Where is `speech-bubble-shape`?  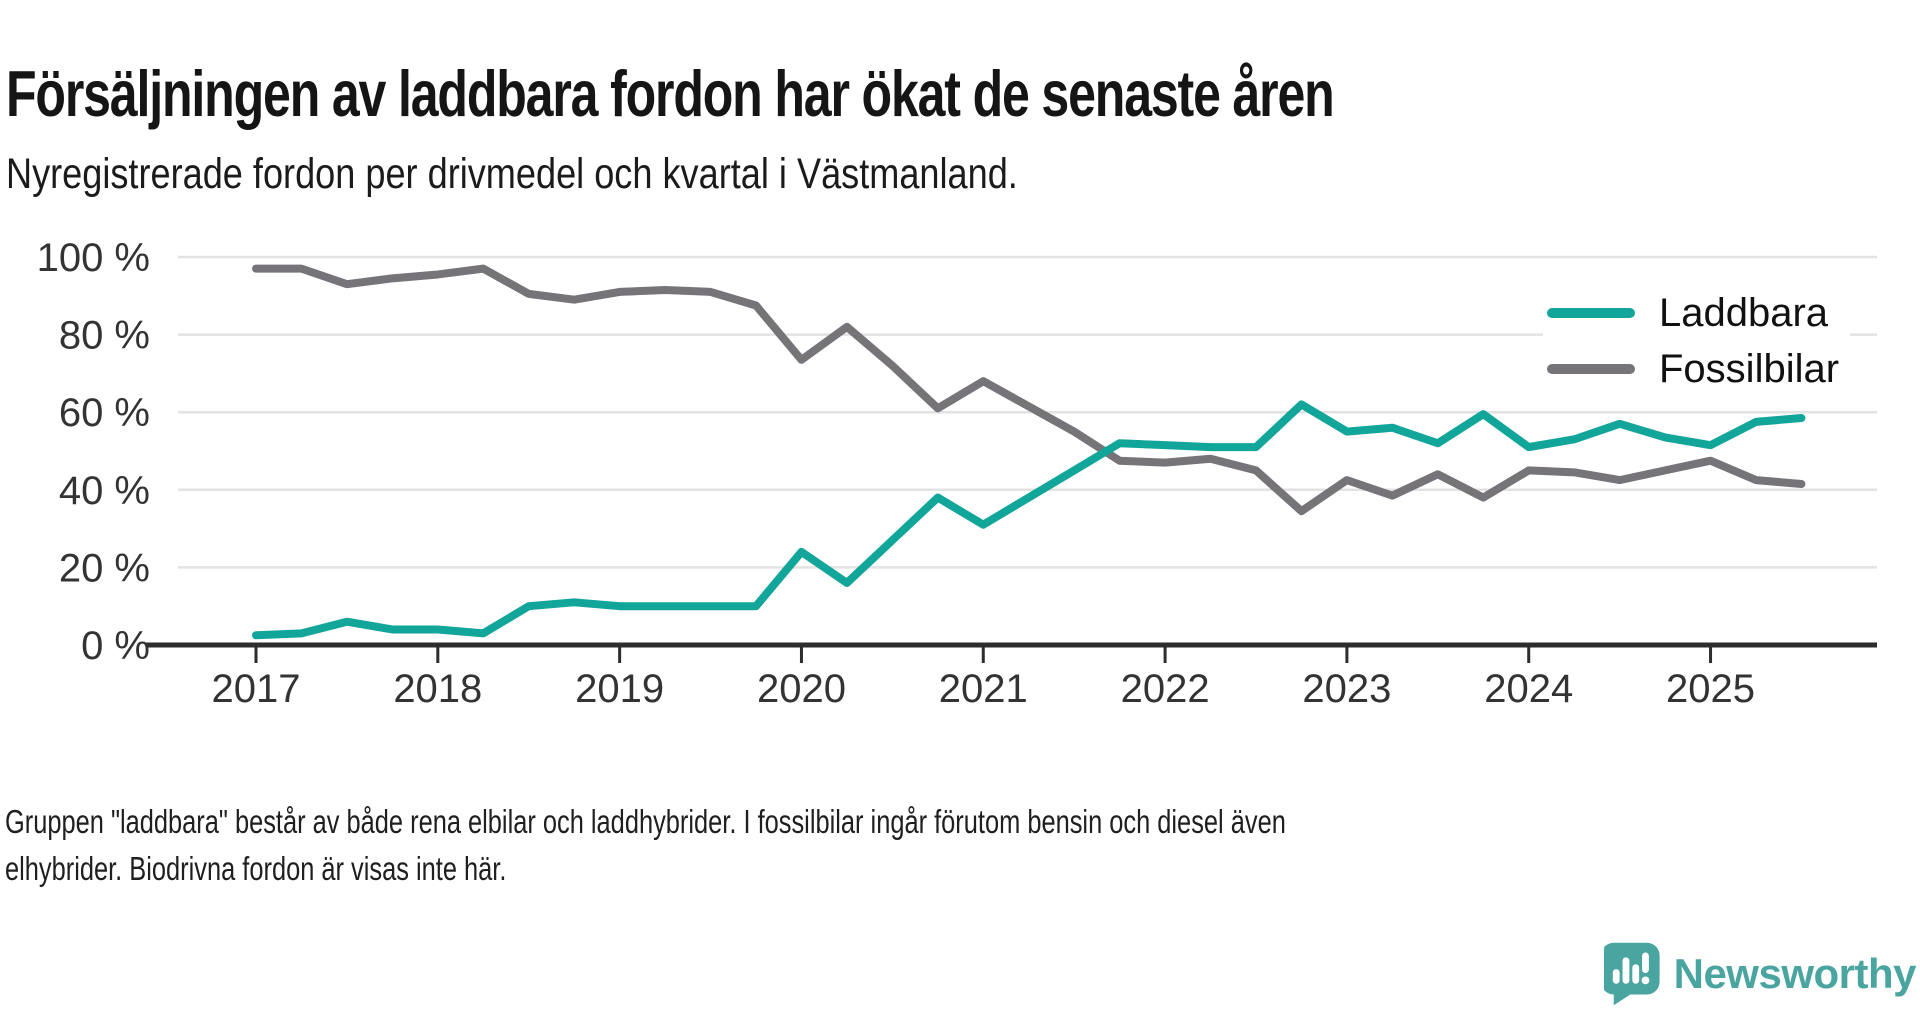 speech-bubble-shape is located at coordinates (1632, 974).